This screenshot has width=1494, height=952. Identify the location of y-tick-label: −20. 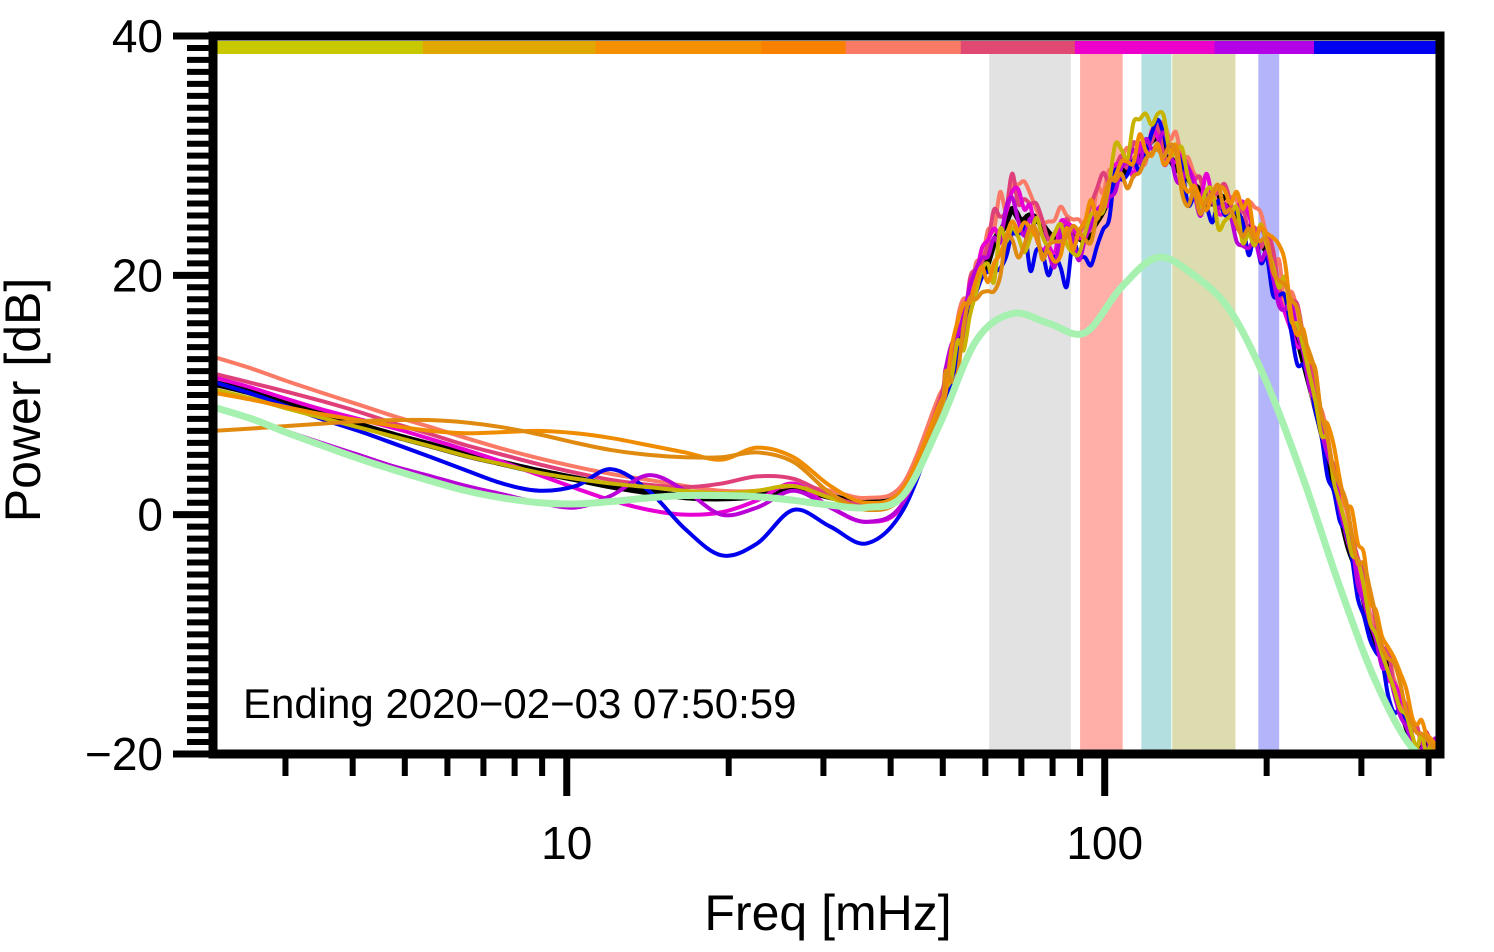
(124, 754).